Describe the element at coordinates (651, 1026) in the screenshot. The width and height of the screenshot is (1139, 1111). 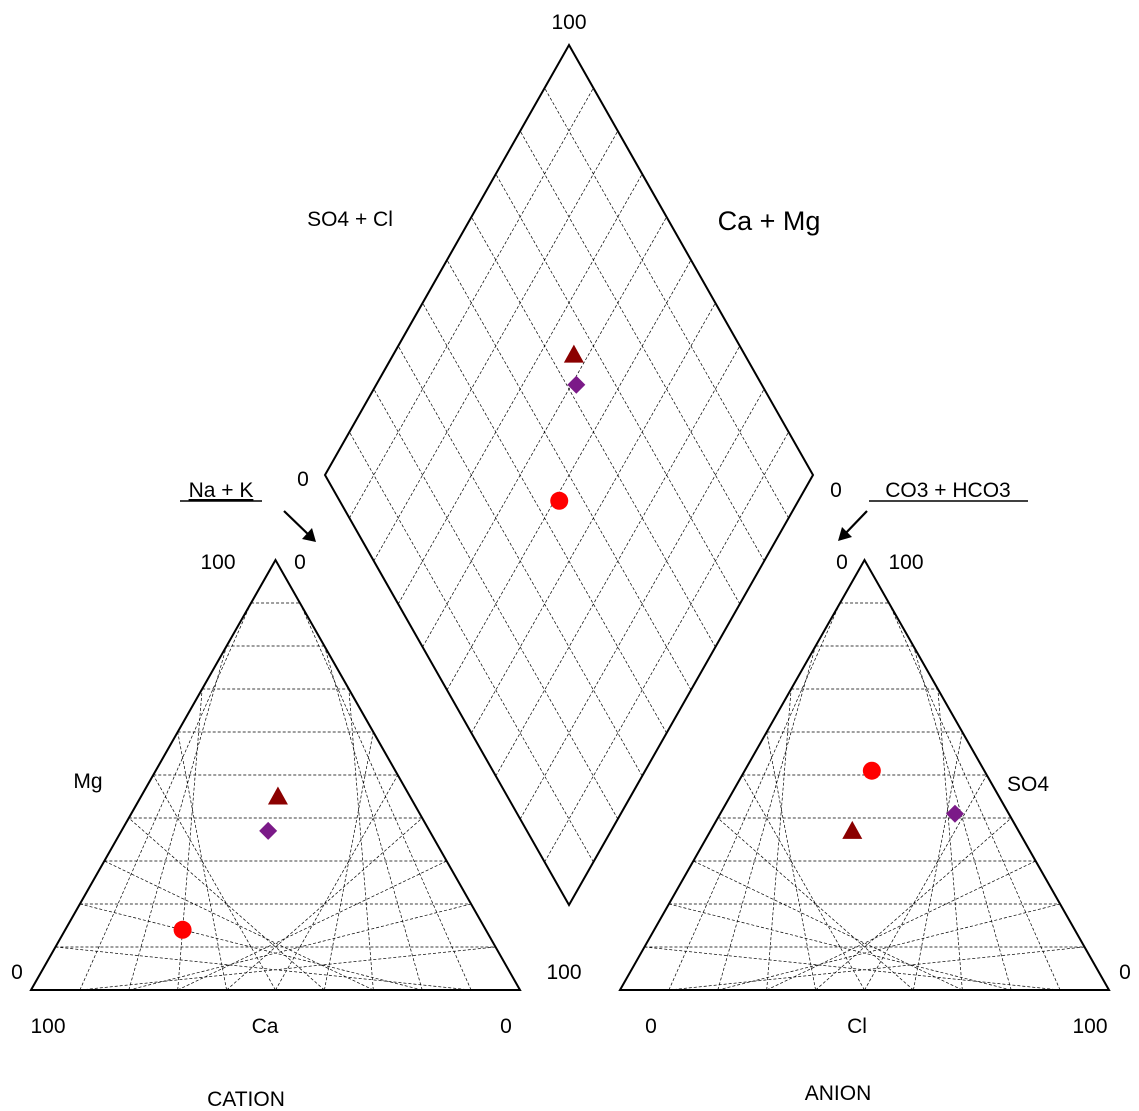
I see `anion-bottom-left-tick: 0` at that location.